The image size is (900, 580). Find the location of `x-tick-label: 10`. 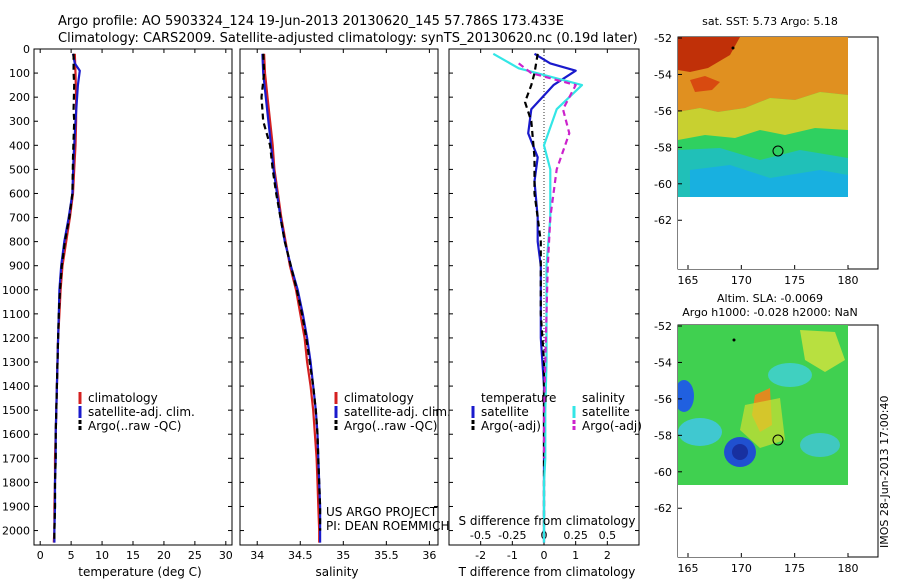

x-tick-label: 10 is located at coordinates (102, 555).